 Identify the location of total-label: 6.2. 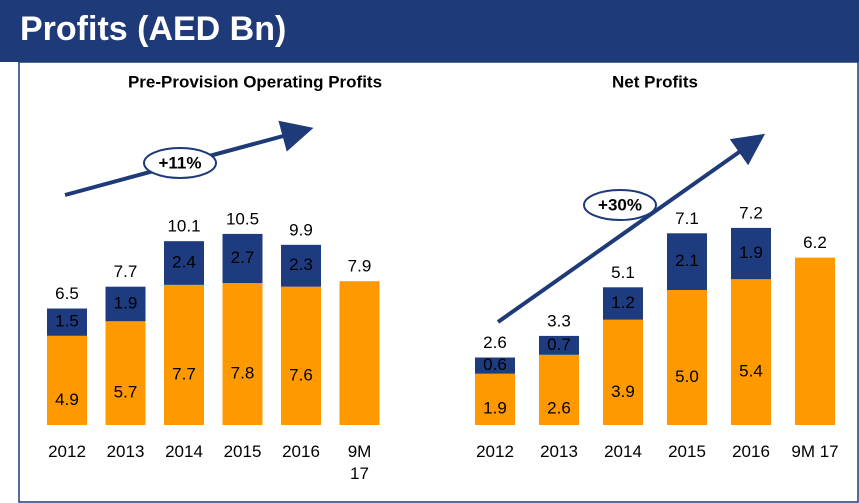
(815, 242).